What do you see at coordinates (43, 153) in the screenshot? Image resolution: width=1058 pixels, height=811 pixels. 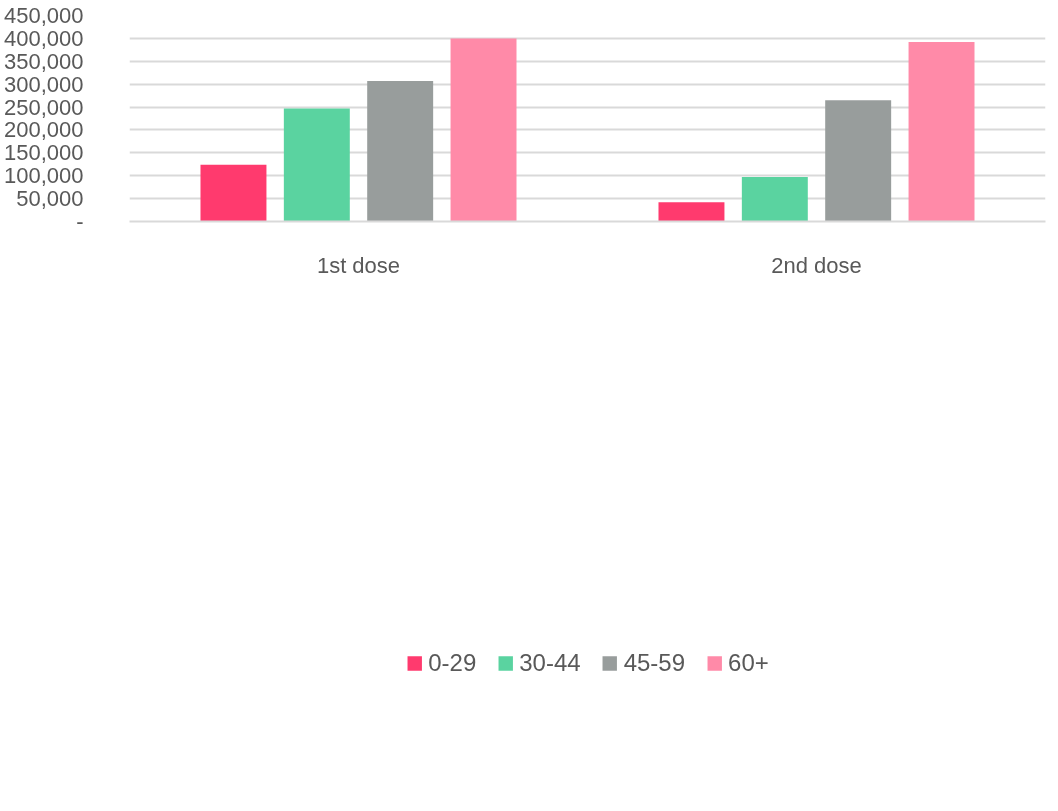 I see `y-tick-label: 150,000` at bounding box center [43, 153].